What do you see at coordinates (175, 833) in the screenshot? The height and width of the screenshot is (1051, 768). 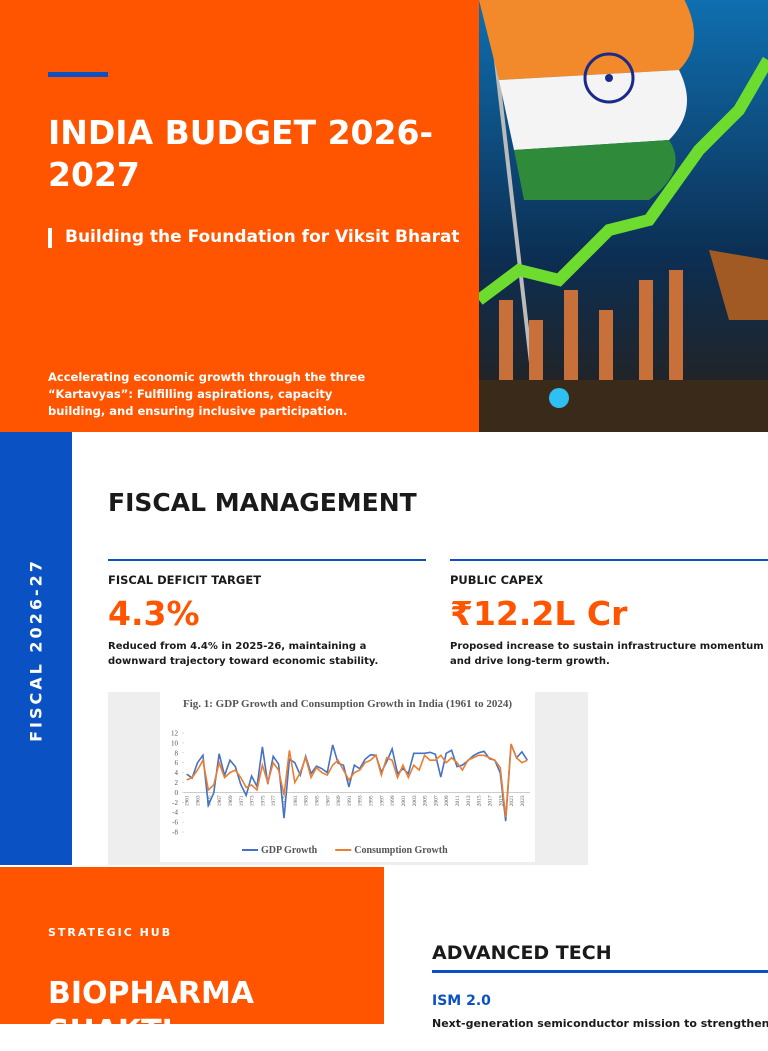 I see `y-tick-label: -8` at bounding box center [175, 833].